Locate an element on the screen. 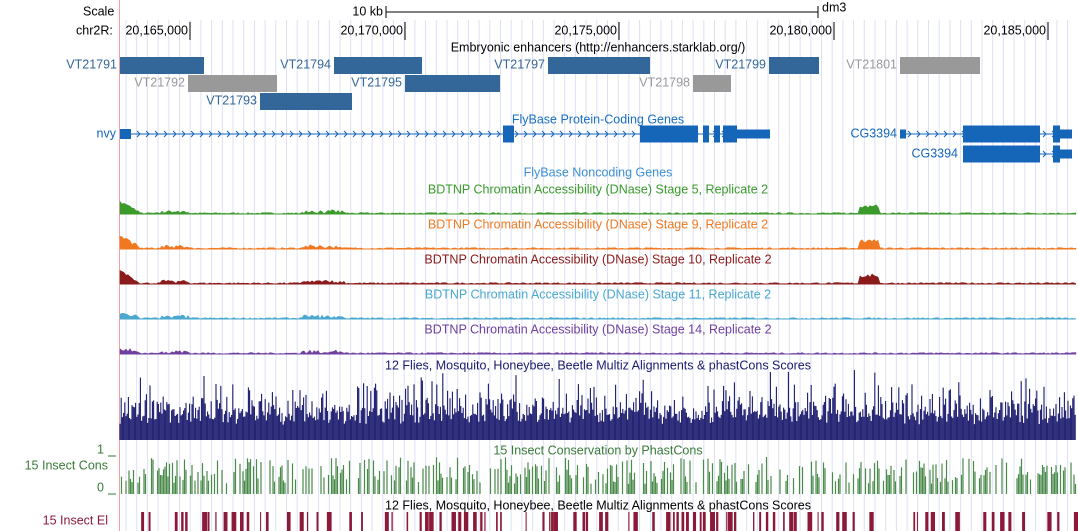 The height and width of the screenshot is (531, 1078). enhancer-label: VT21792 is located at coordinates (159, 82).